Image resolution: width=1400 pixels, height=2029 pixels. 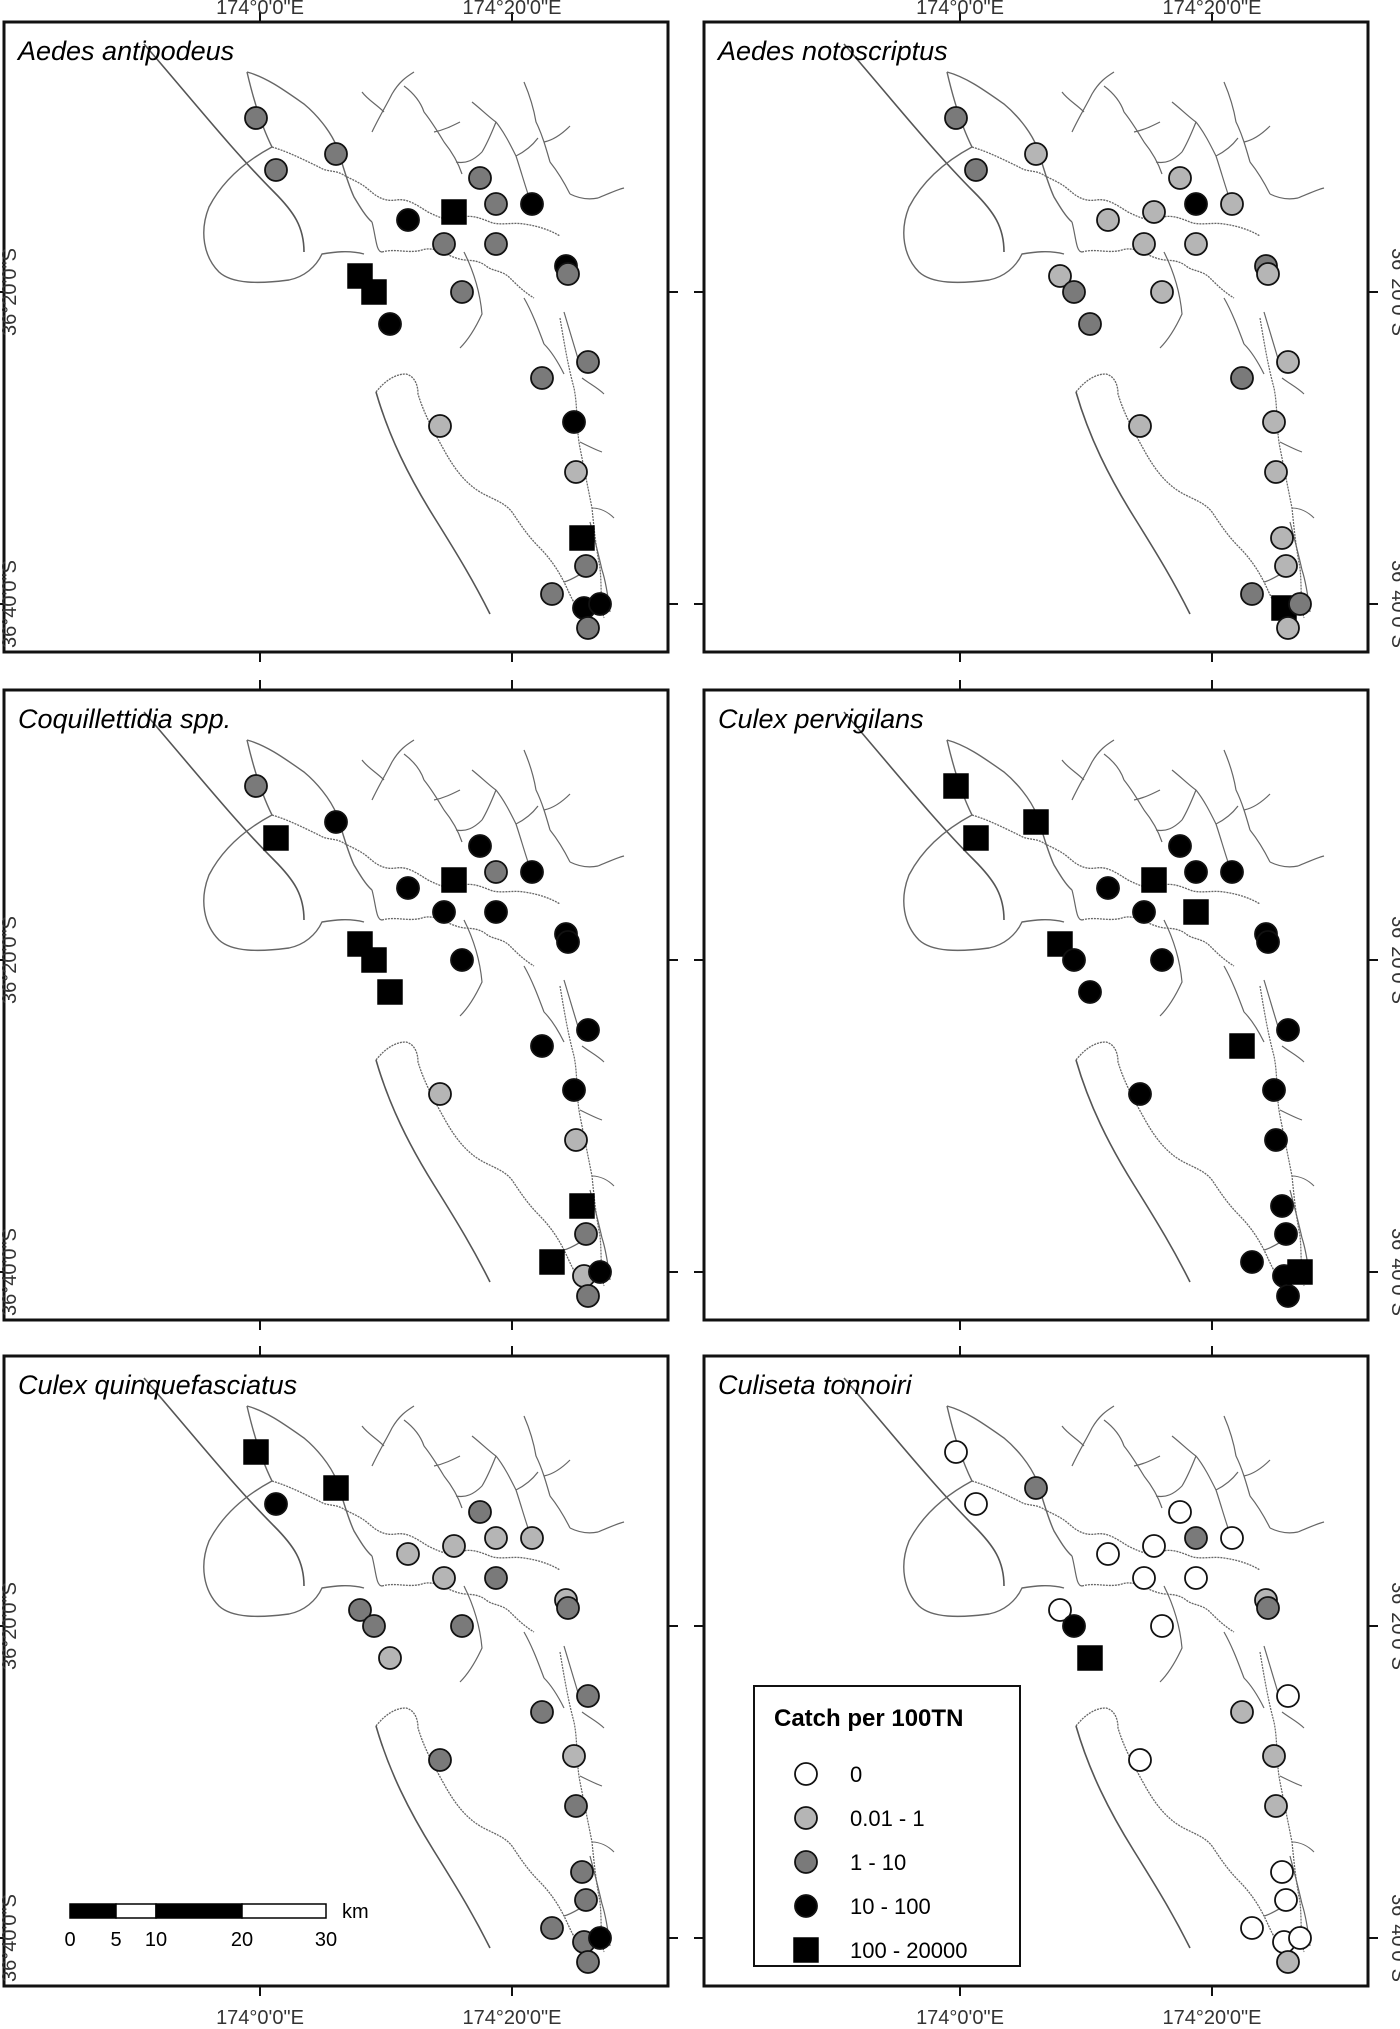 What do you see at coordinates (815, 1385) in the screenshot?
I see `species-title: Culiseta tonnoiri` at bounding box center [815, 1385].